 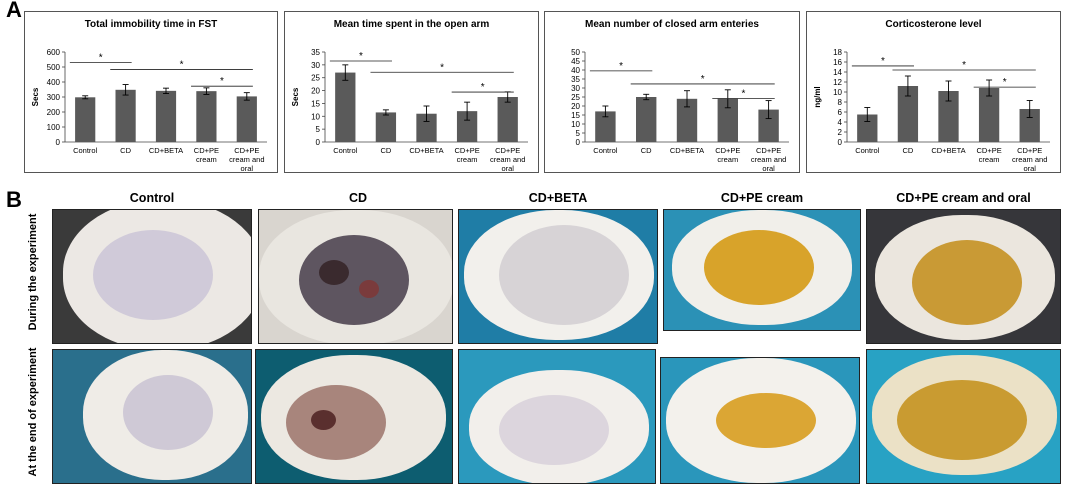 I want to click on photo-control-during, so click(x=152, y=276).